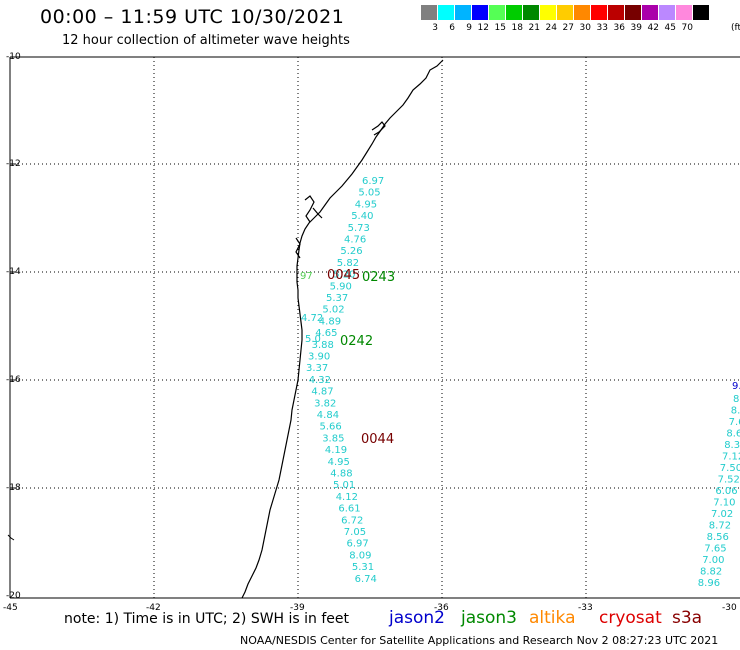  What do you see at coordinates (551, 28) in the screenshot?
I see `legend-label: 24` at bounding box center [551, 28].